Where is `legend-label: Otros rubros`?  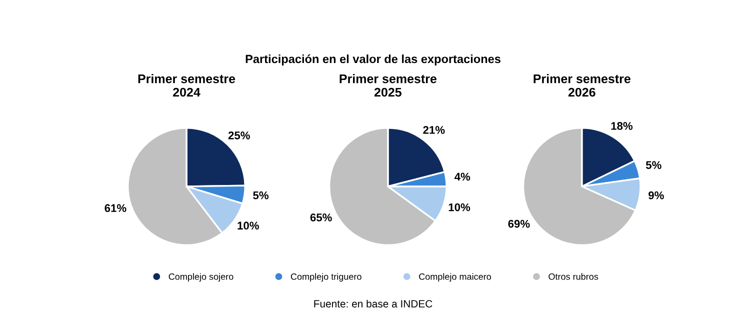
legend-label: Otros rubros is located at coordinates (573, 276).